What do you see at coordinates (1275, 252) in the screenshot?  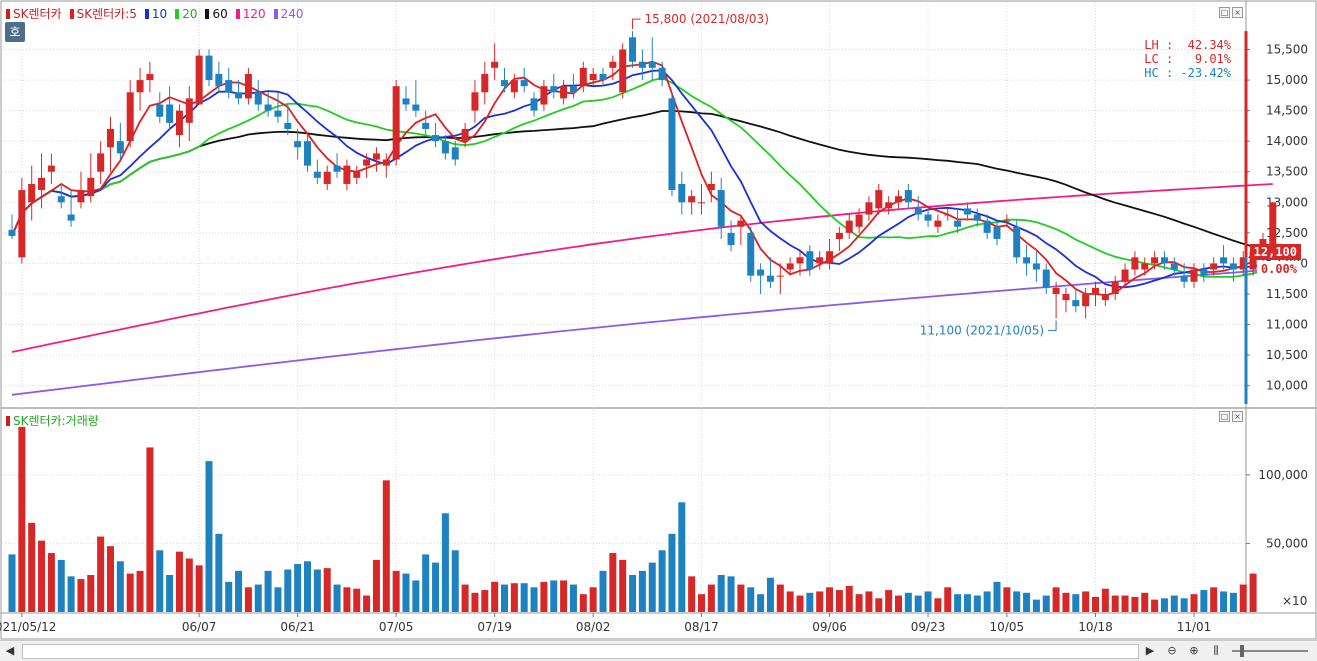 I see `current-price-tag: 12,100` at bounding box center [1275, 252].